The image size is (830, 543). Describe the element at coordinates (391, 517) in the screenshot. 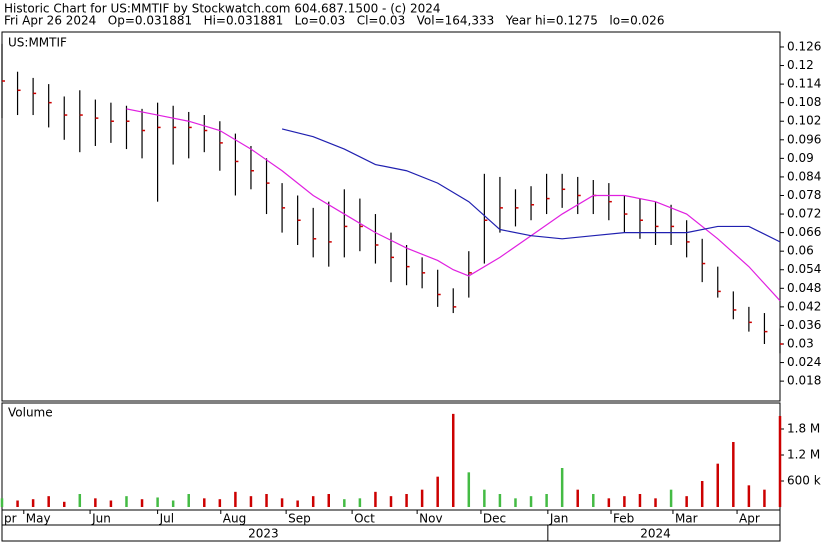

I see `month-axis` at that location.